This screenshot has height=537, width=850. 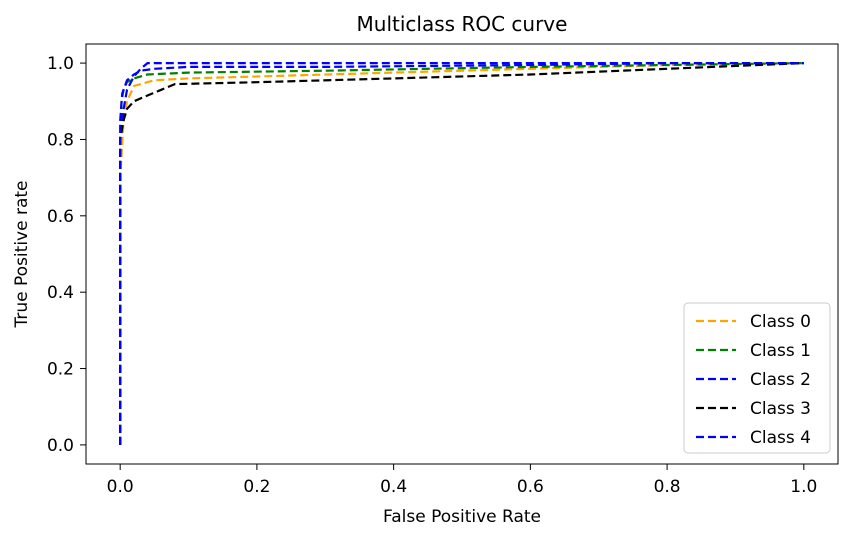 What do you see at coordinates (393, 487) in the screenshot?
I see `x-tick-label: 0.4` at bounding box center [393, 487].